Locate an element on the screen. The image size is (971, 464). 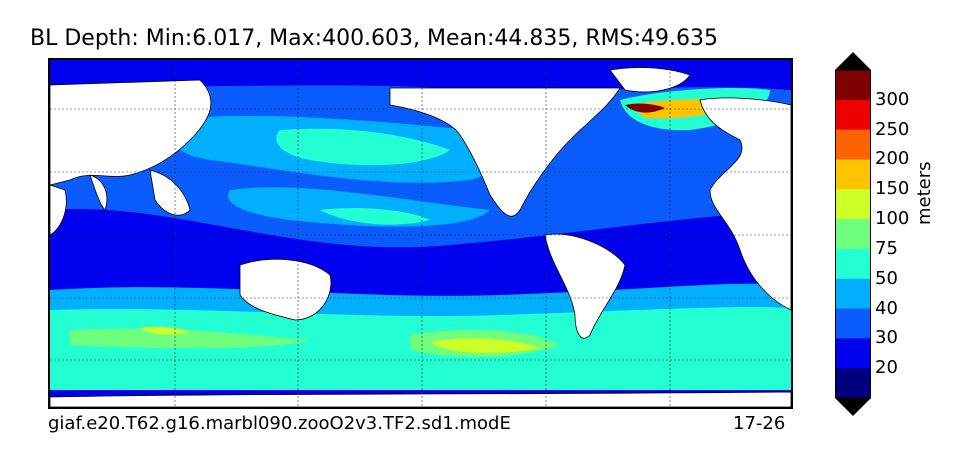
colorbar-tick-label: 300 is located at coordinates (892, 99).